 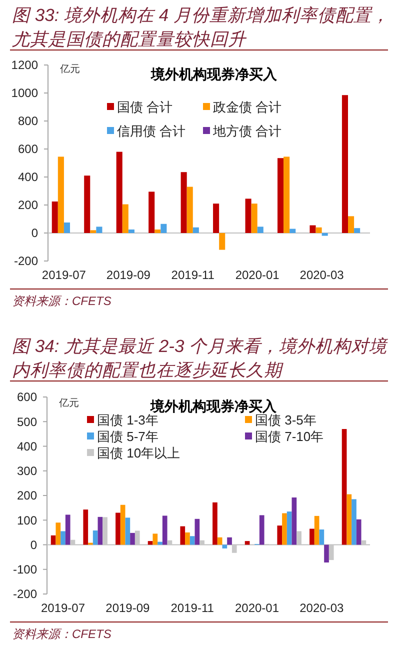 What do you see at coordinates (247, 131) in the screenshot?
I see `legend-label: 地方债 合计` at bounding box center [247, 131].